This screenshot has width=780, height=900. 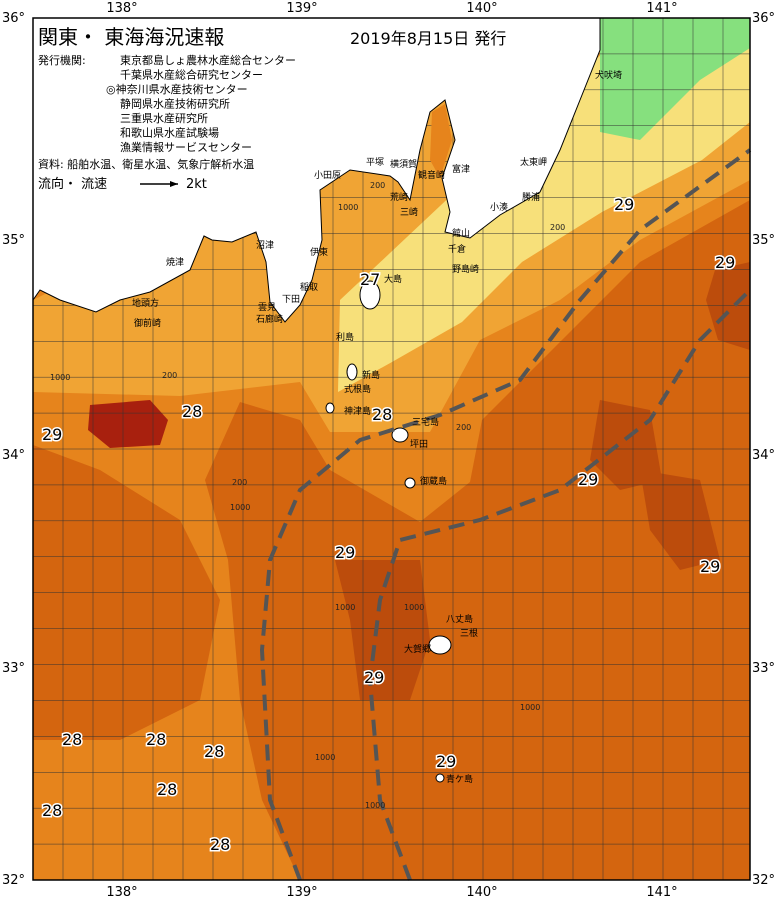 What do you see at coordinates (661, 8) in the screenshot?
I see `lon-label: 141°` at bounding box center [661, 8].